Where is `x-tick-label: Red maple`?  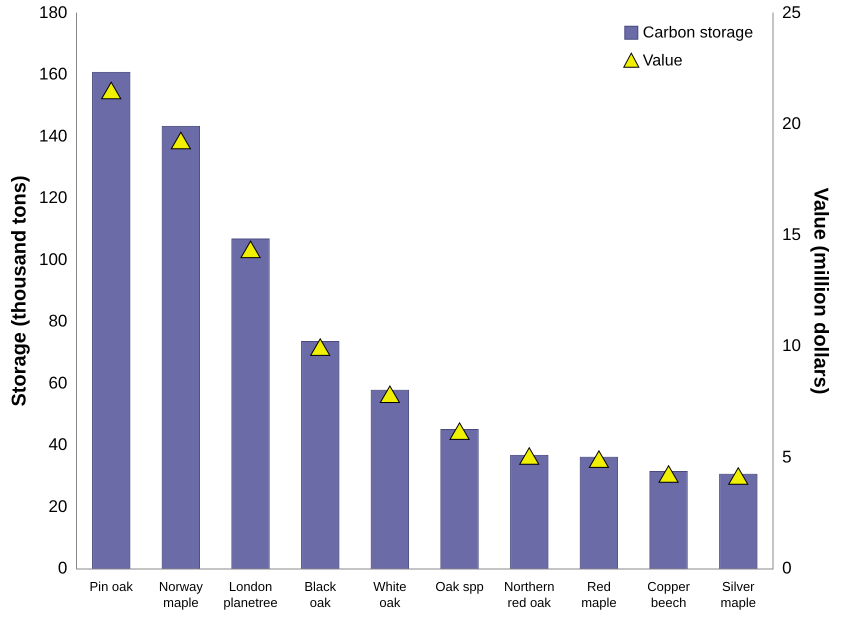 x-tick-label: Red maple is located at coordinates (599, 594).